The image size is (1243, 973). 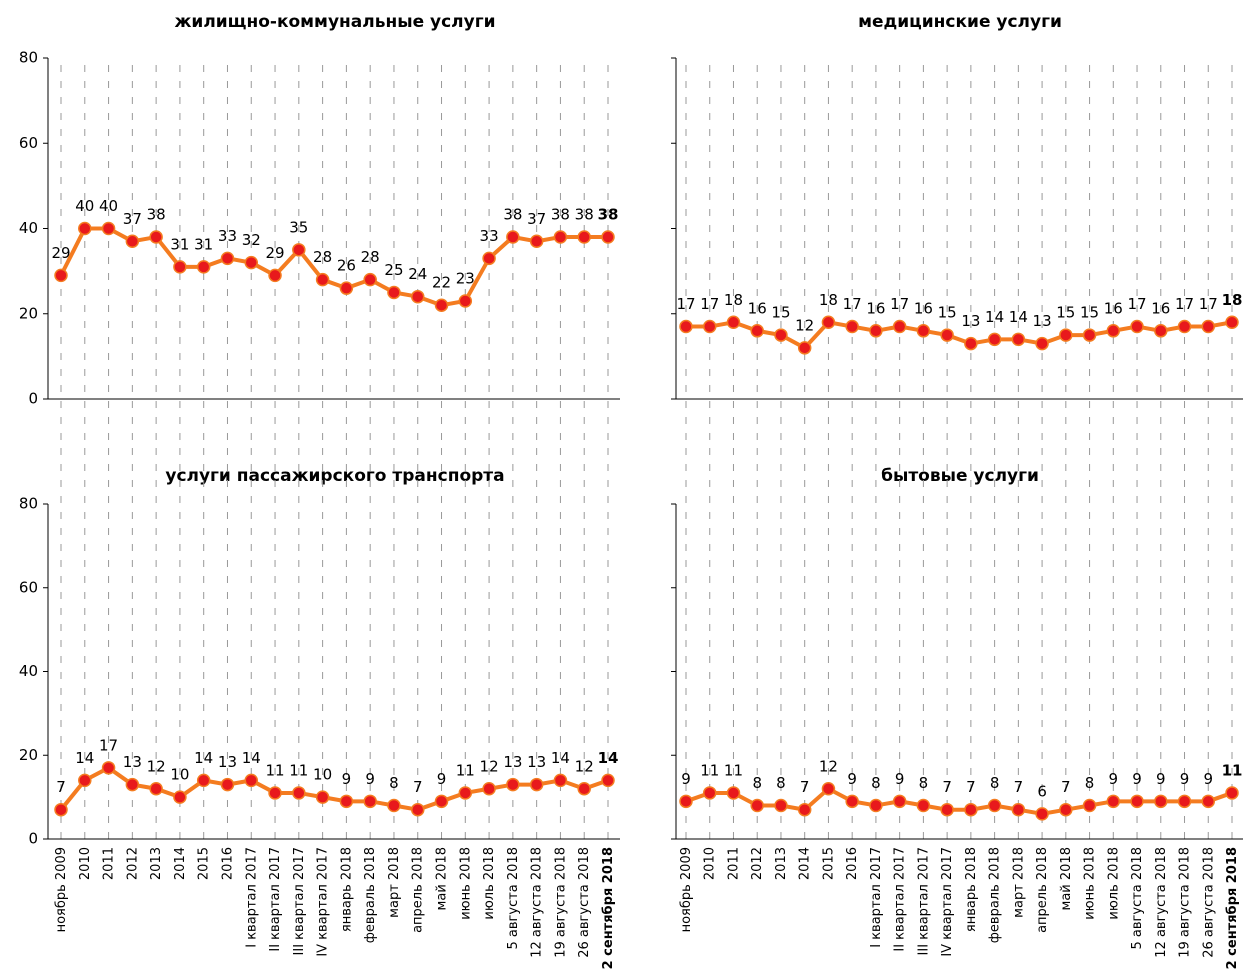 I want to click on value-label: 25, so click(x=393, y=270).